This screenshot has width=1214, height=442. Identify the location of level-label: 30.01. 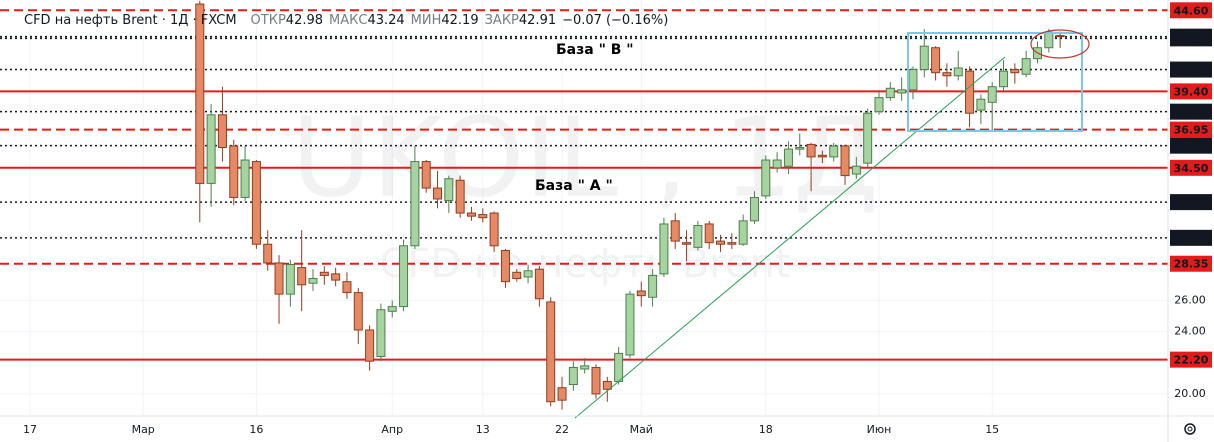
(1191, 238).